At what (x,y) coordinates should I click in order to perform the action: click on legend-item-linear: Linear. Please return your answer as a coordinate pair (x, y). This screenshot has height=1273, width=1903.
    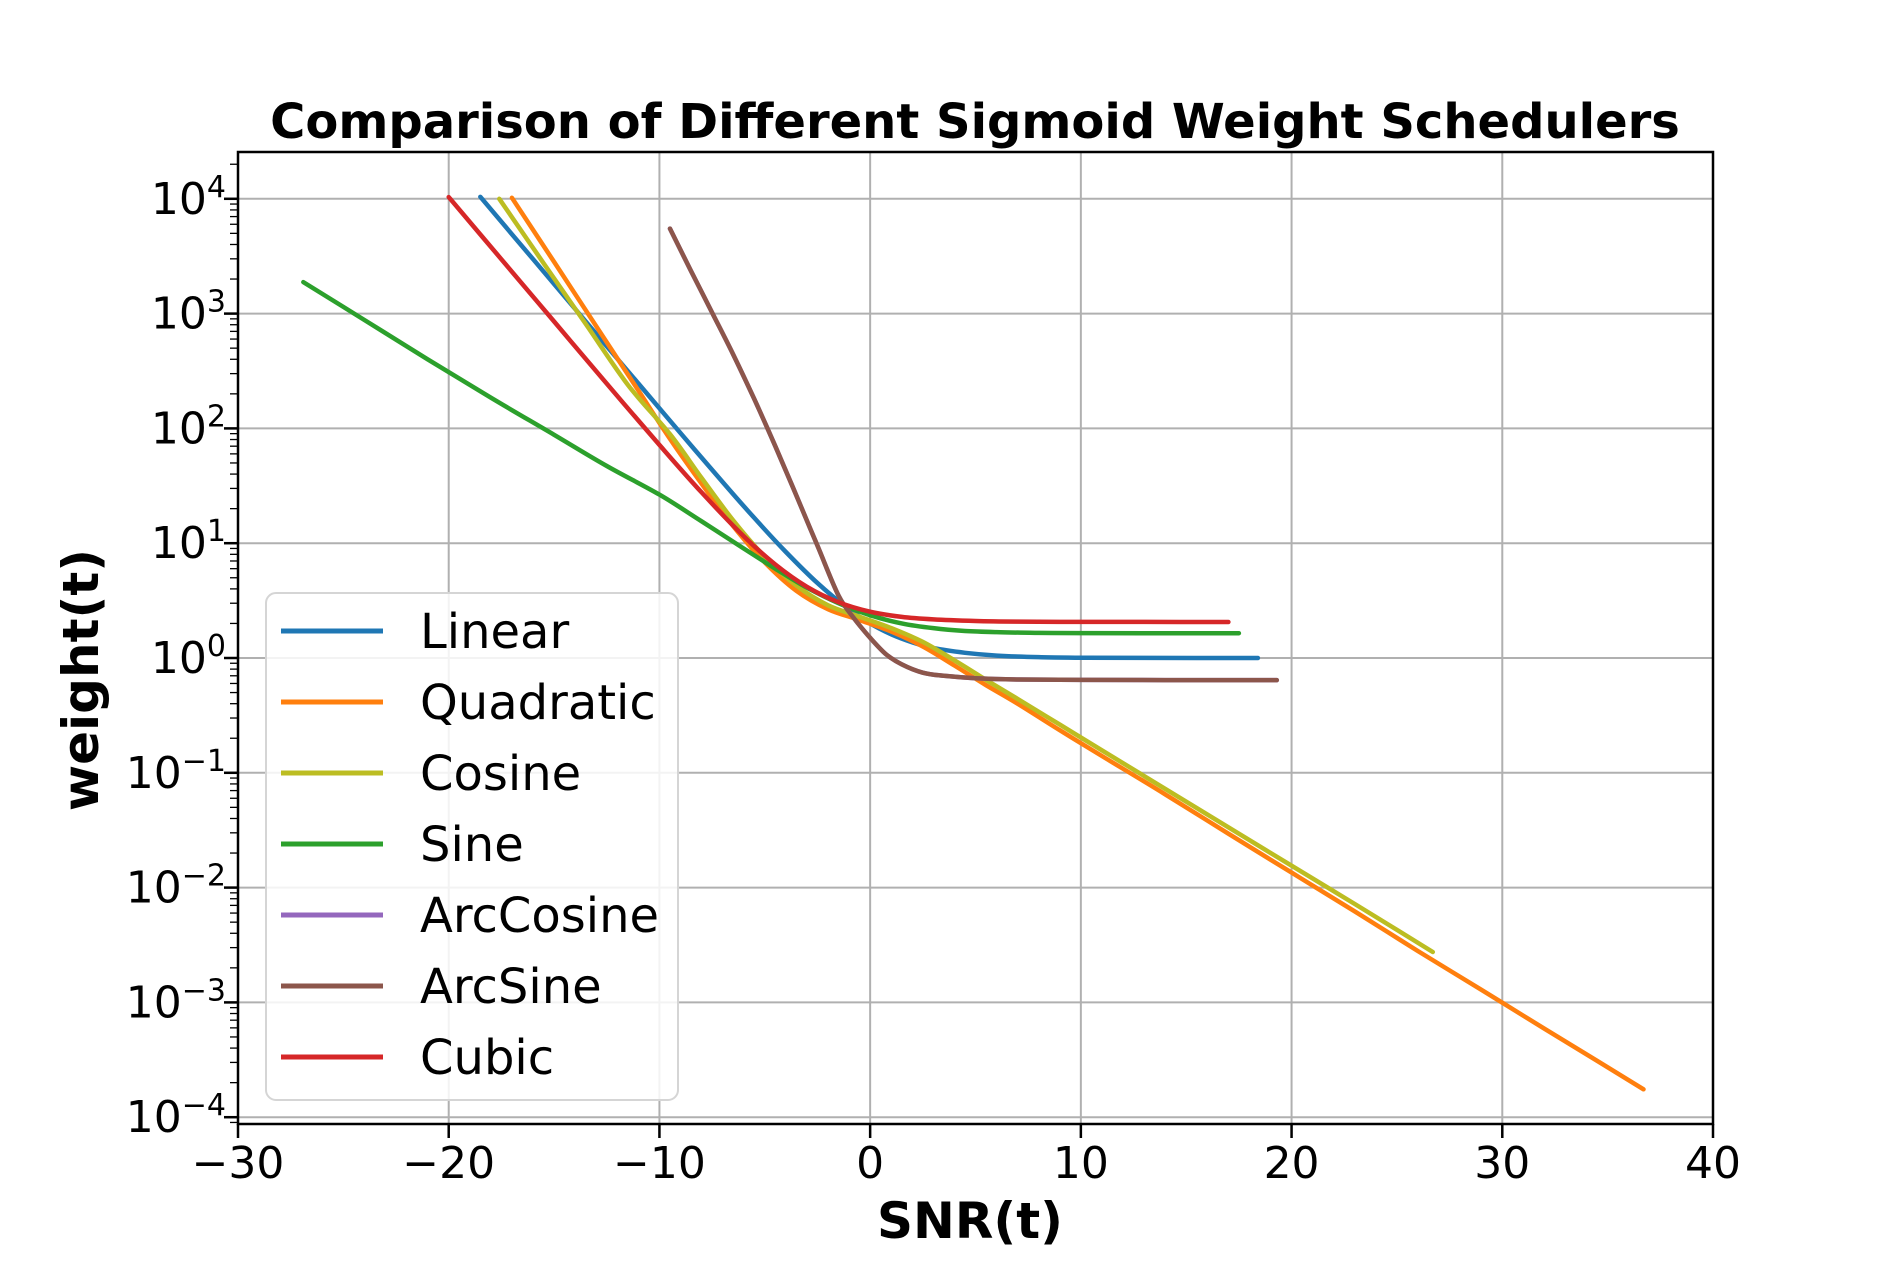
    Looking at the image, I should click on (425, 632).